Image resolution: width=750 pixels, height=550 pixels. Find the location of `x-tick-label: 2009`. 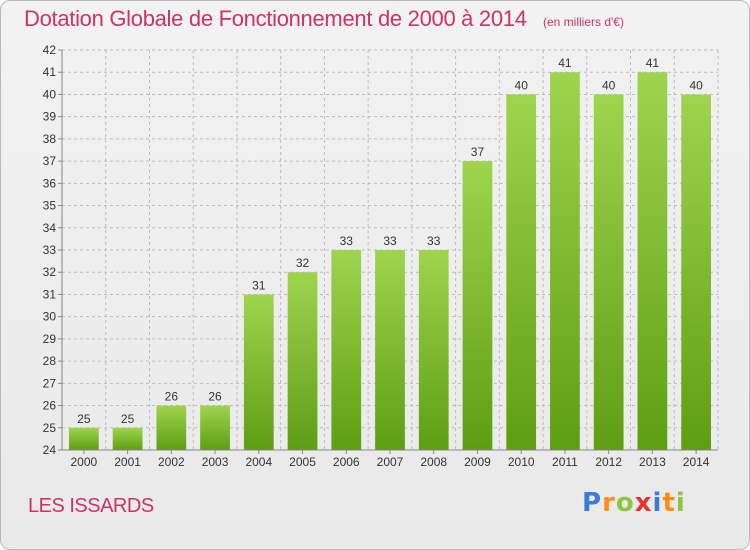

x-tick-label: 2009 is located at coordinates (477, 462).